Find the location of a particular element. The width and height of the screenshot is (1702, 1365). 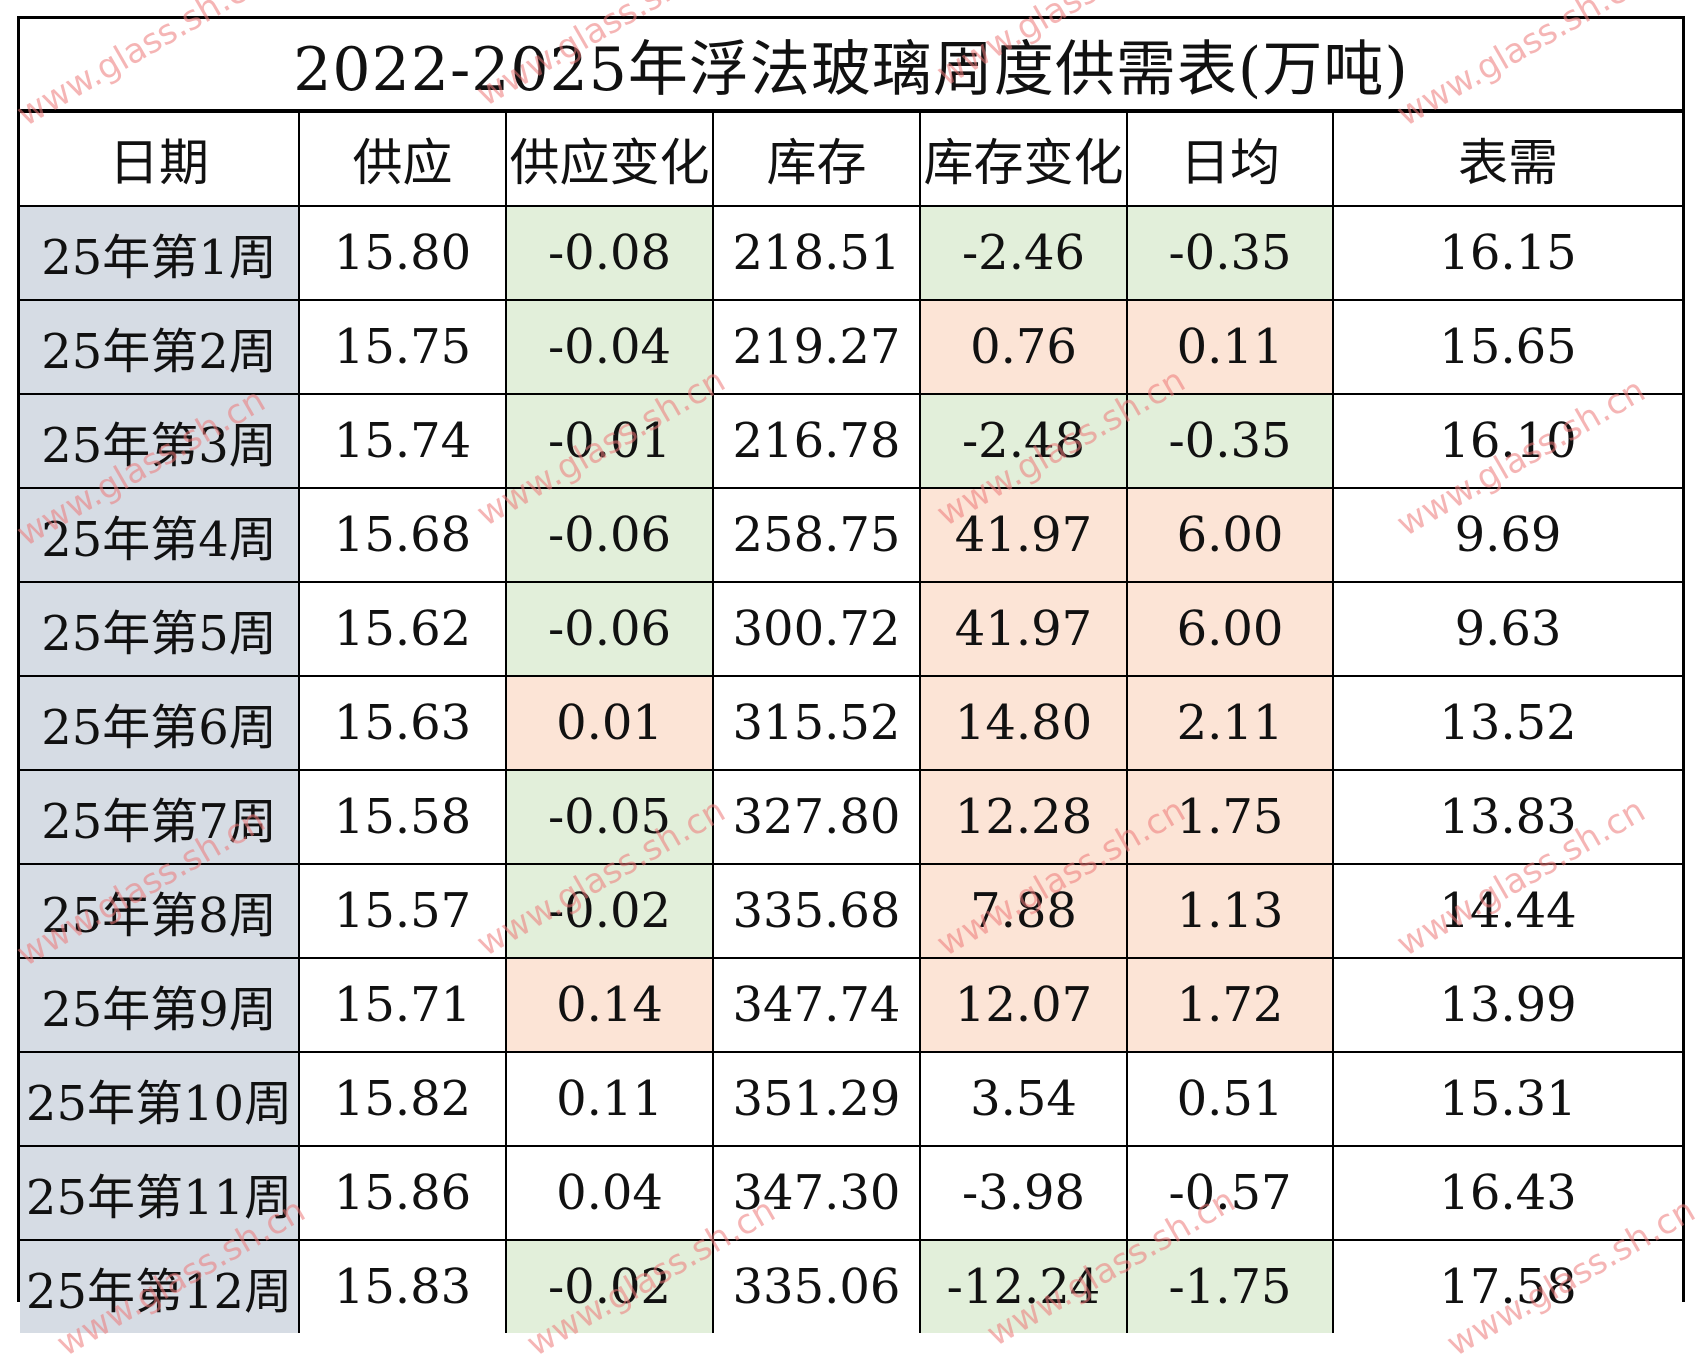

cell-inventory: 351.29 is located at coordinates (816, 1099).